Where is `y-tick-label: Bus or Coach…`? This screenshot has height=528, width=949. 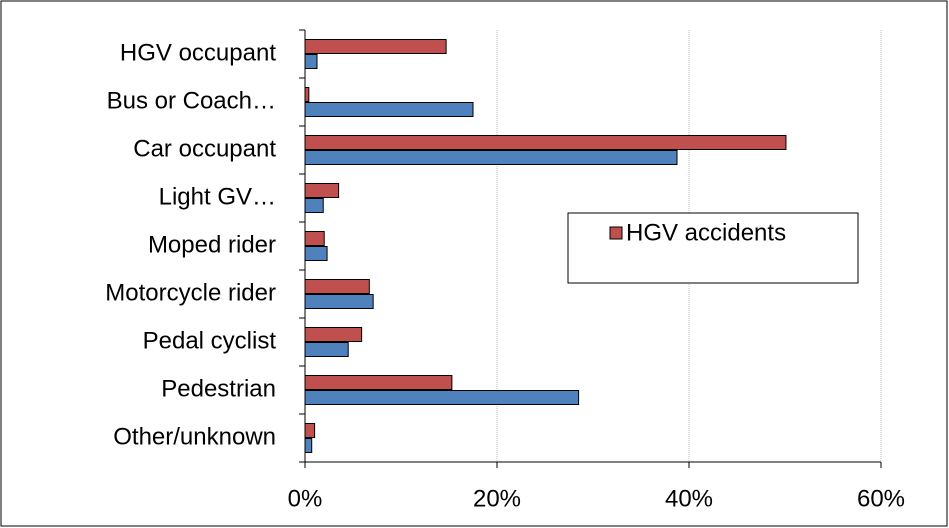
y-tick-label: Bus or Coach… is located at coordinates (191, 100).